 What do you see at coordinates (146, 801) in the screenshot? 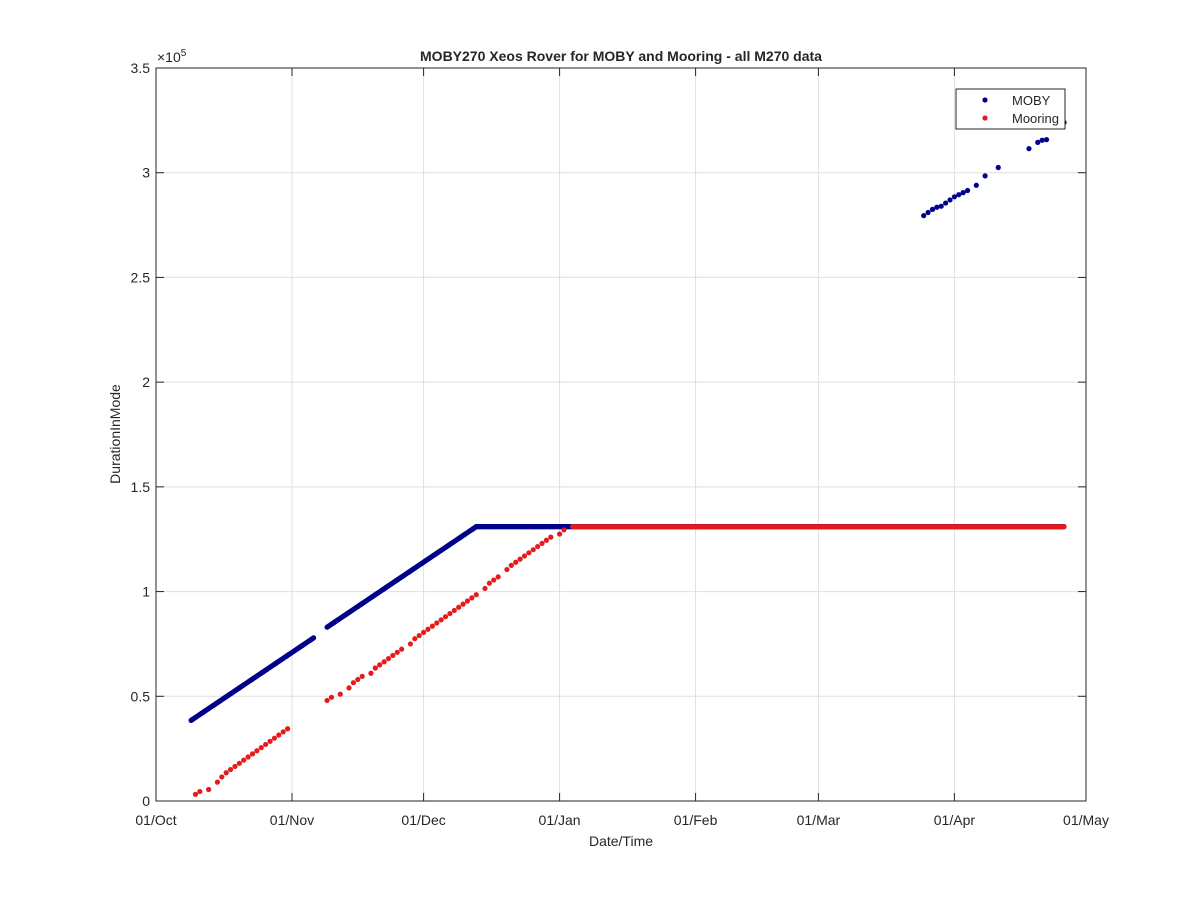
I see `y-tick-label: 0` at bounding box center [146, 801].